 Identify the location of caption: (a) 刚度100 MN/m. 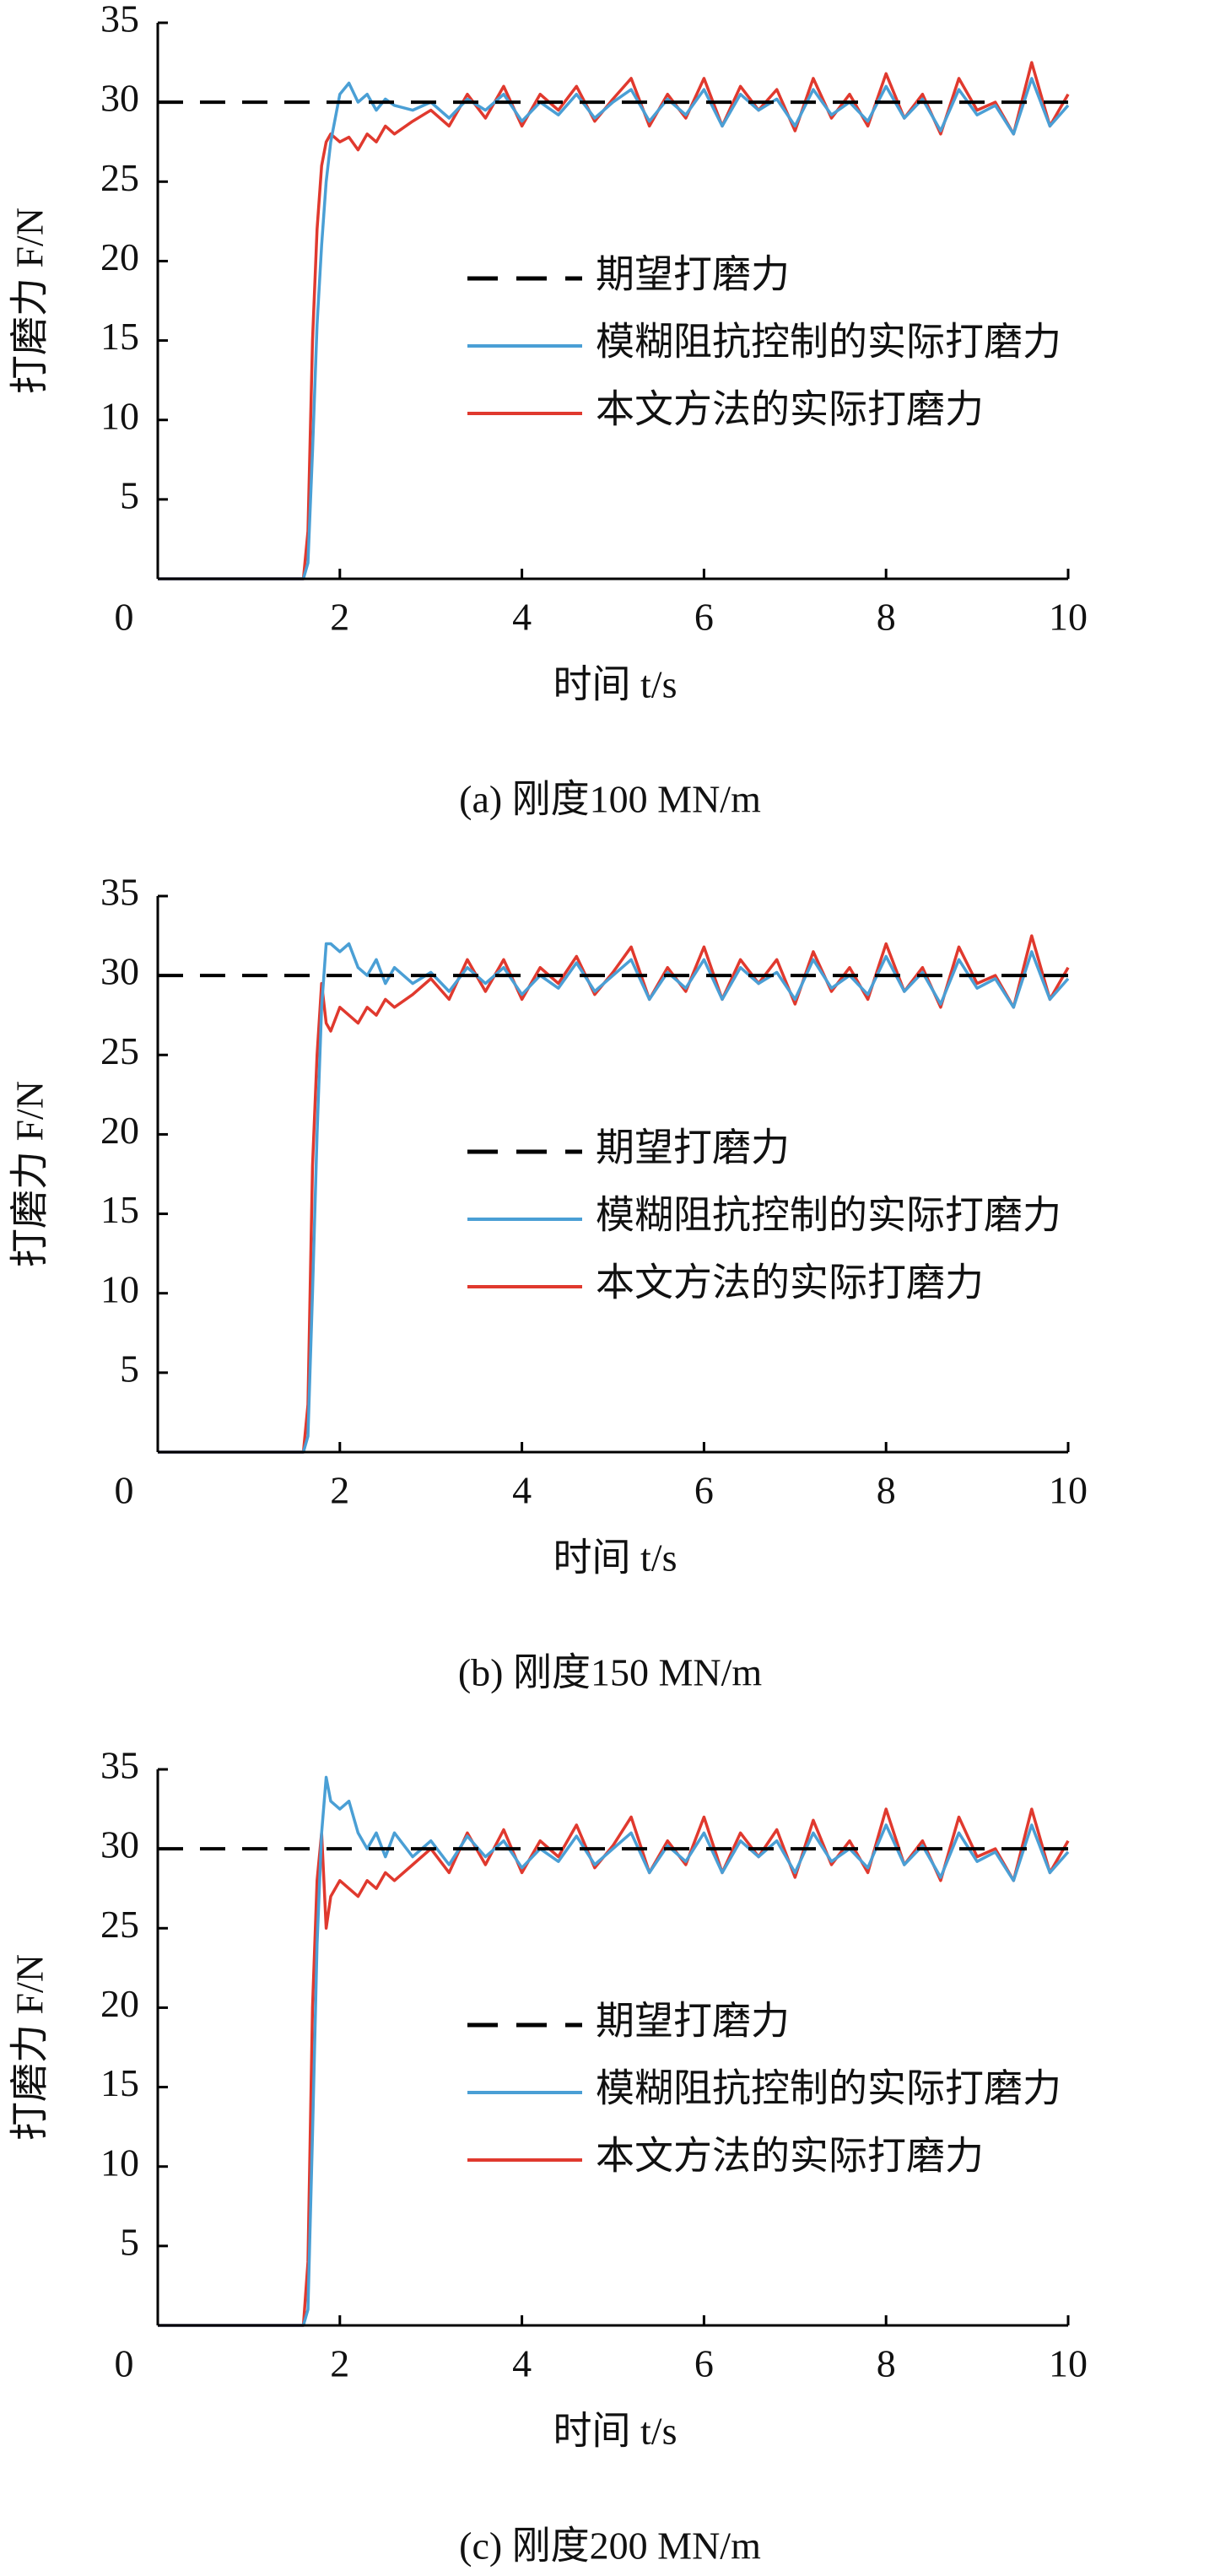
(610, 799).